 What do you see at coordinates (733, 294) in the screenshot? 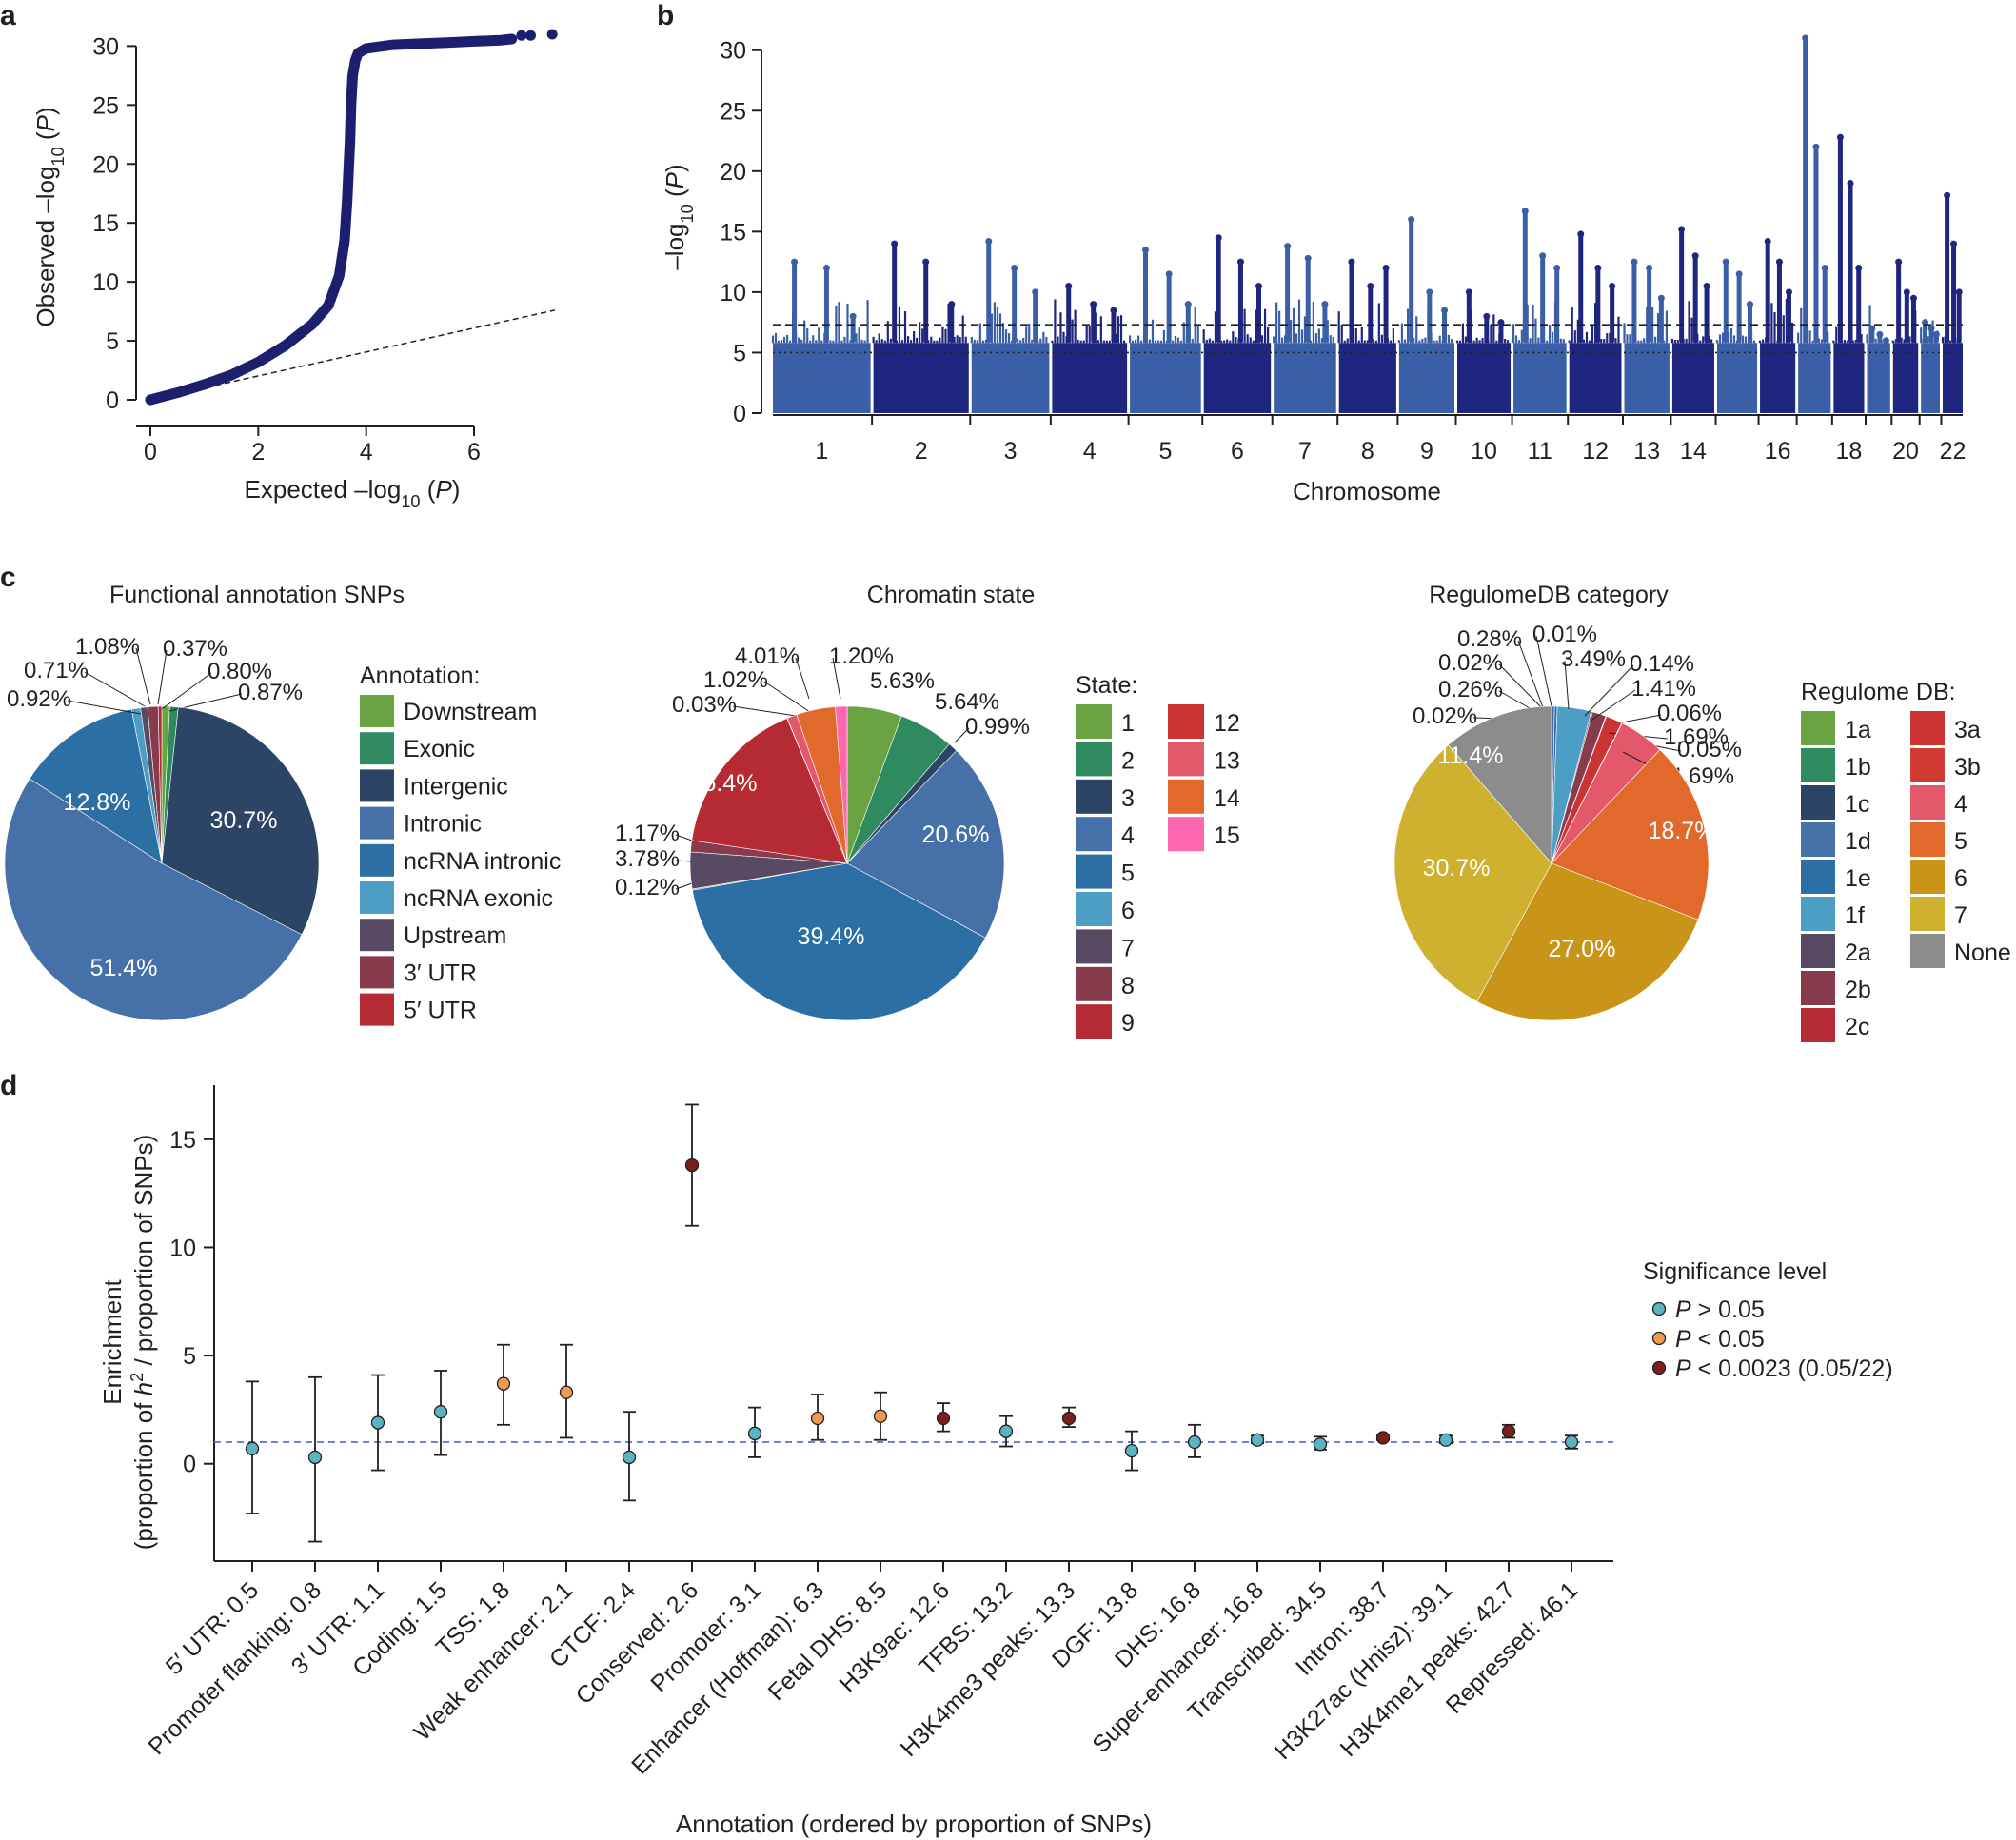
I see `y-tick-label: 10` at bounding box center [733, 294].